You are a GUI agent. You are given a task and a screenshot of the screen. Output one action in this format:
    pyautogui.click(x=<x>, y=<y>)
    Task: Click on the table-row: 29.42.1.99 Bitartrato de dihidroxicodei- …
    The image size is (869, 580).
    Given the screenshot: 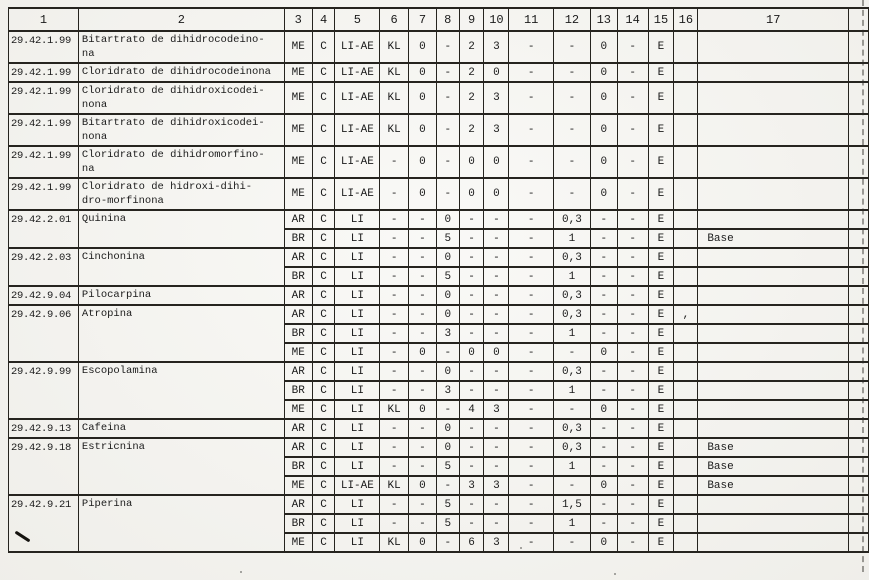 What is the action you would take?
    pyautogui.click(x=438, y=130)
    